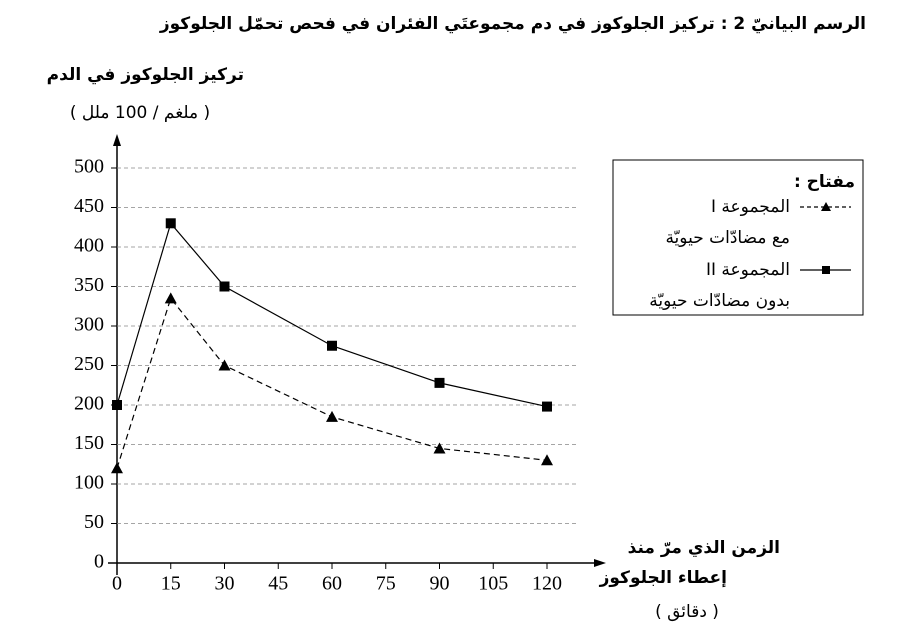 The image size is (897, 637). I want to click on y-tick-label: 200, so click(89, 404).